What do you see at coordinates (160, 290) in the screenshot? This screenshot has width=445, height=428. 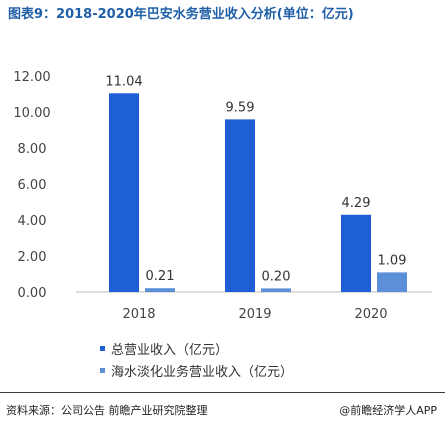 I see `bar-desalination-revenue-2018` at bounding box center [160, 290].